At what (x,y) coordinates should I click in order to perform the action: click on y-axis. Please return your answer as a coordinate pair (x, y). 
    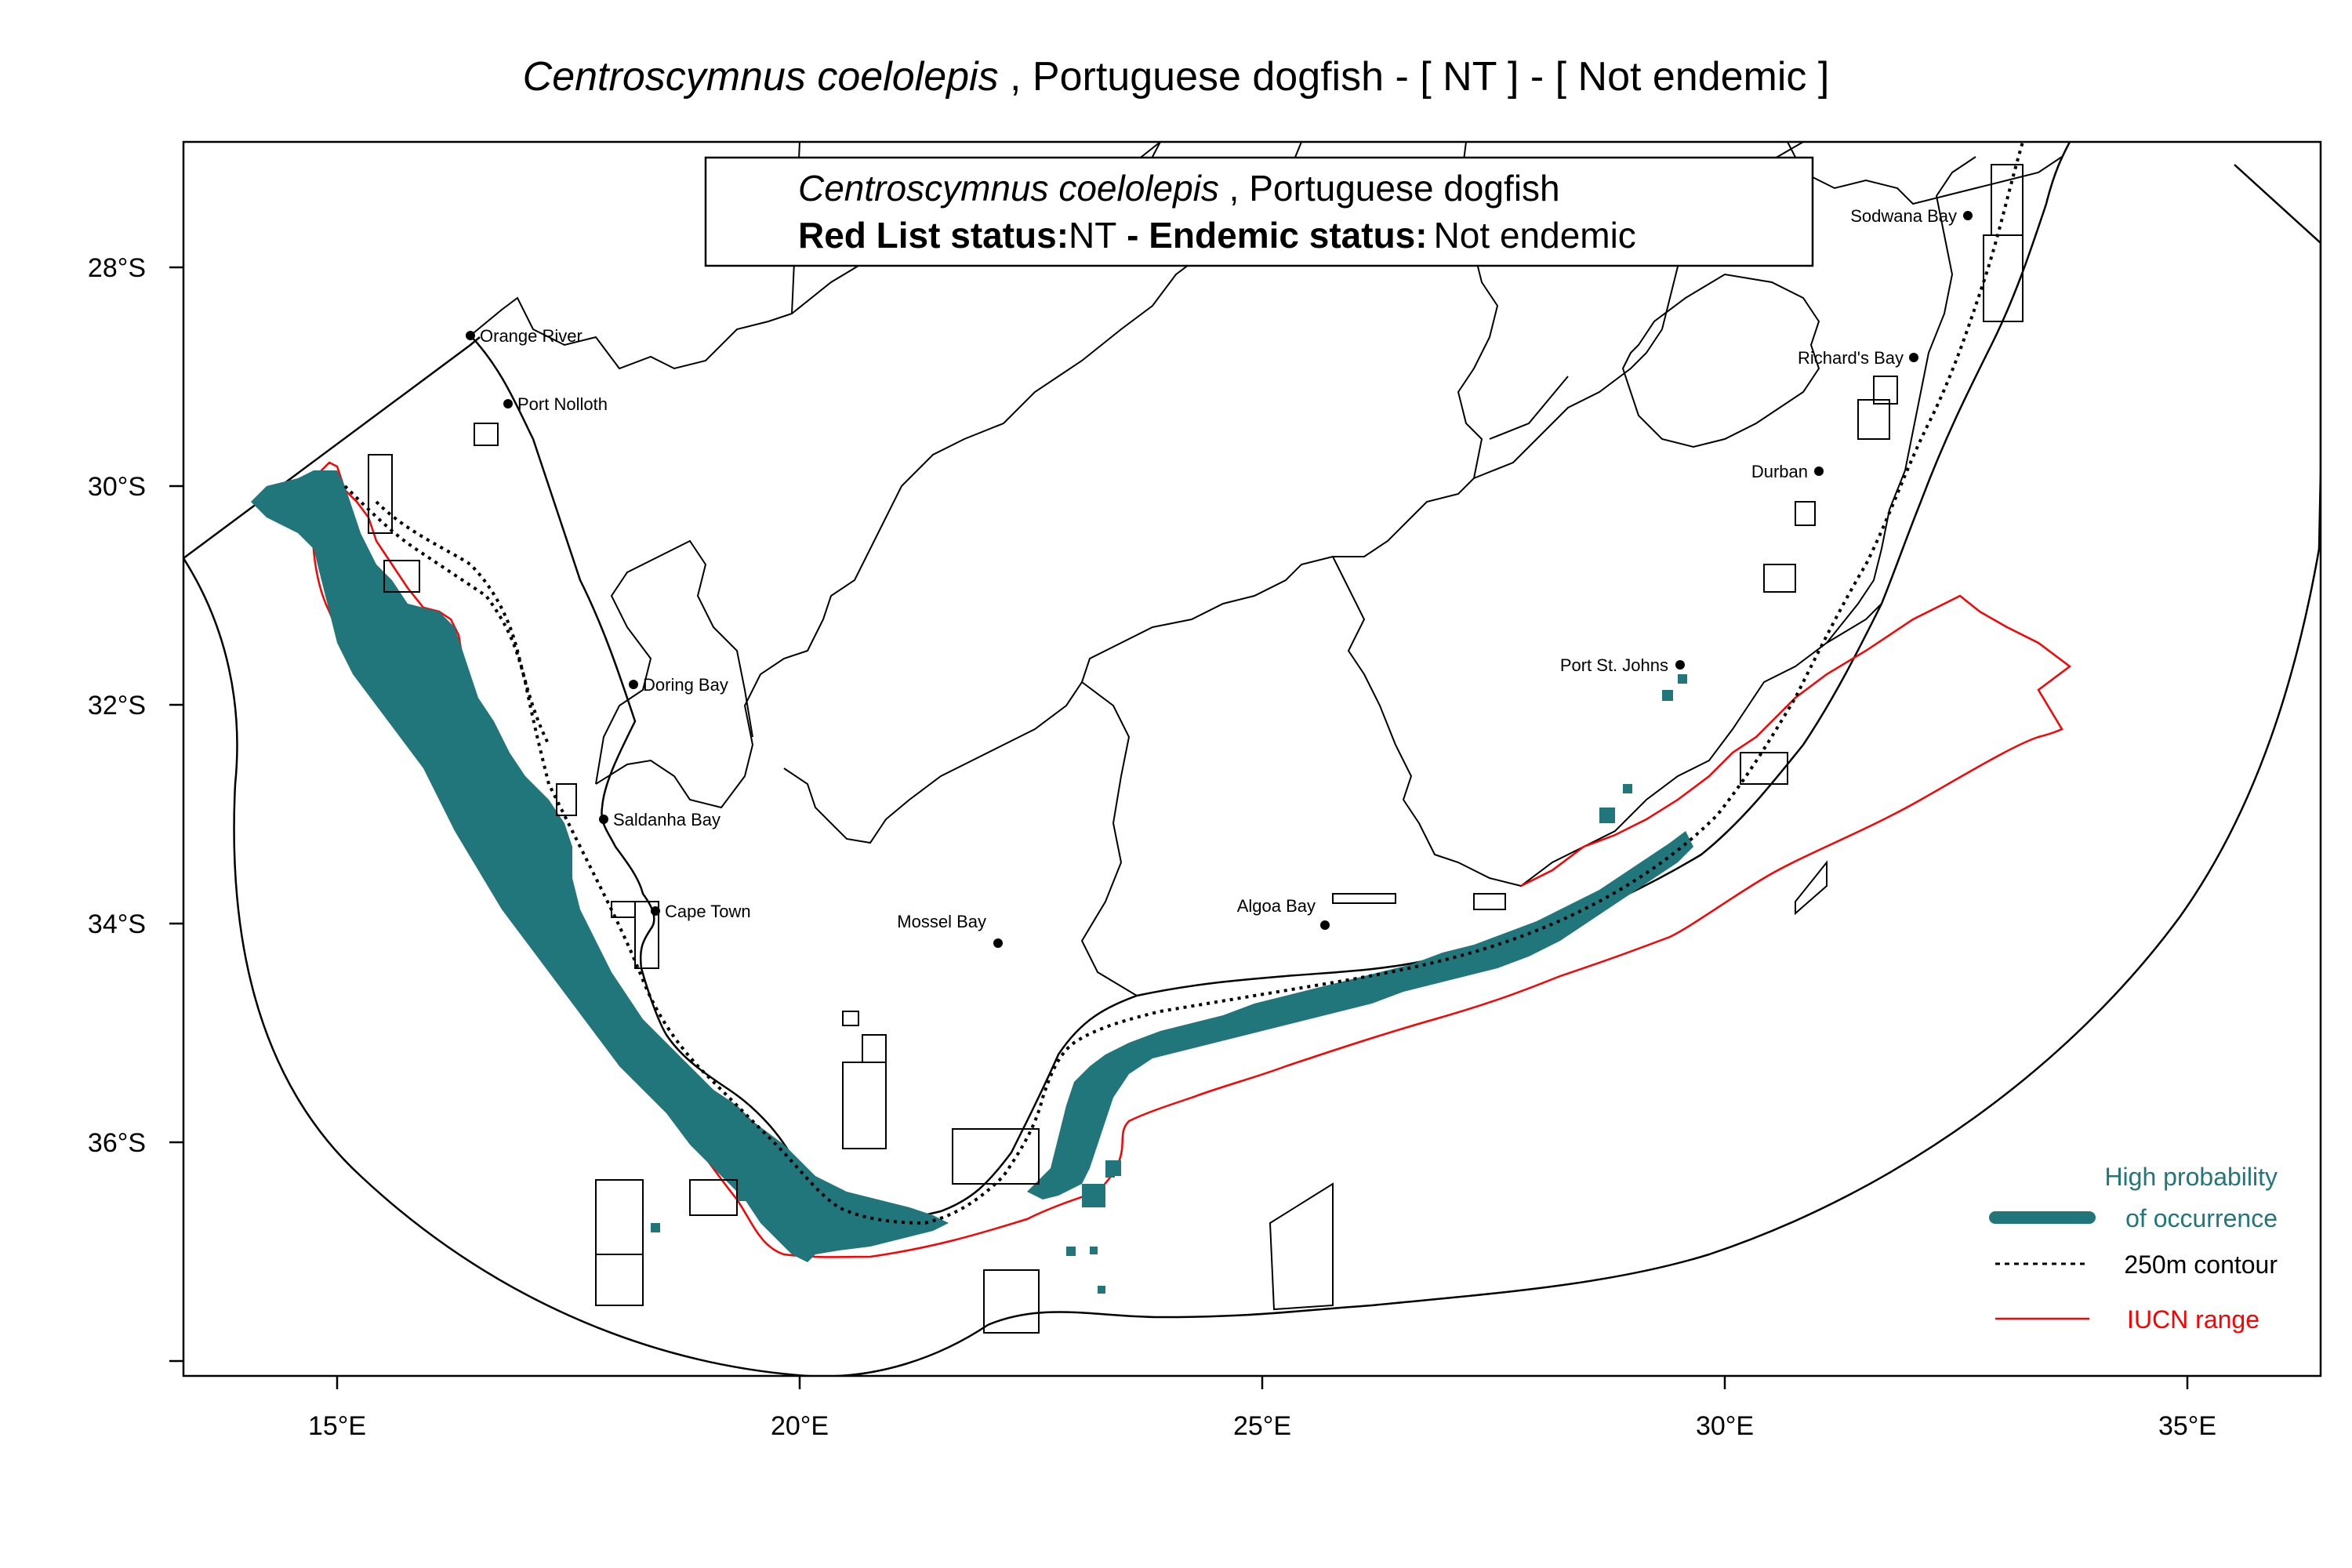
    Looking at the image, I should click on (176, 815).